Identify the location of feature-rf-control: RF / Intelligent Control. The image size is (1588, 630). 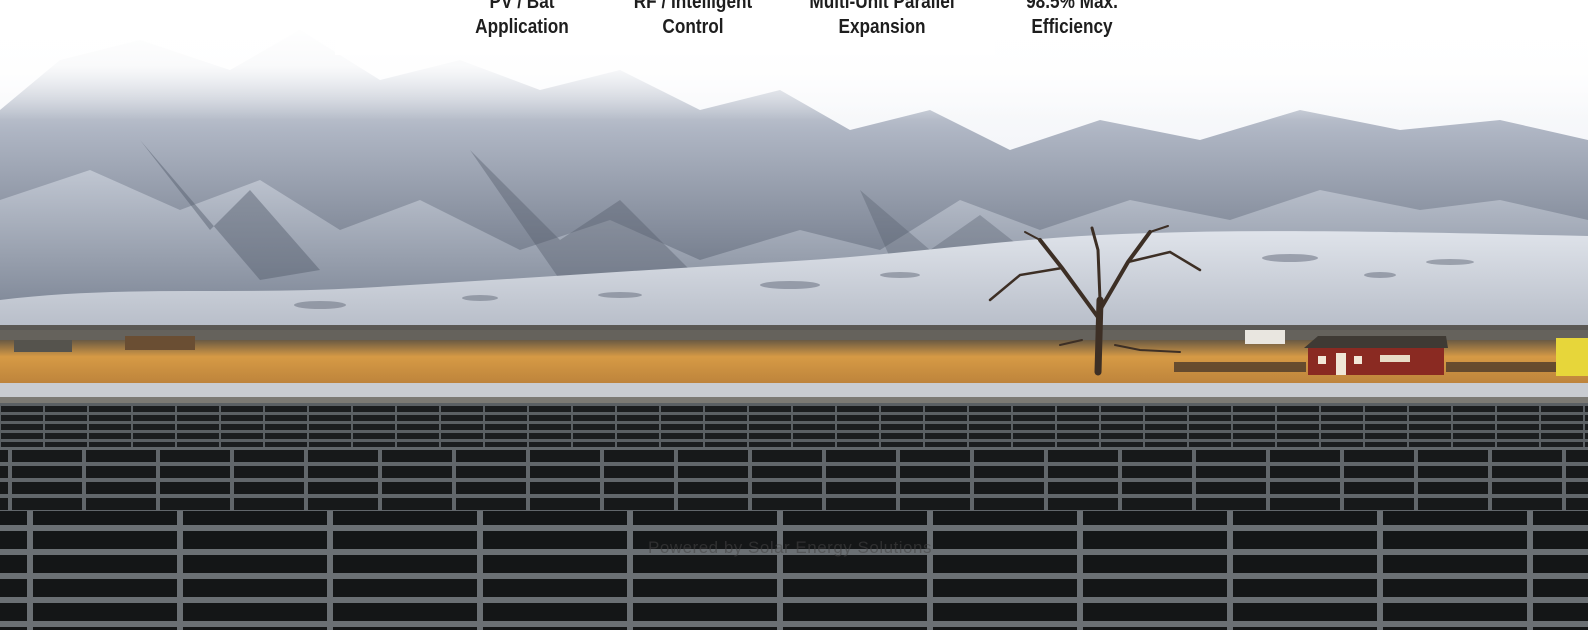
(693, 20).